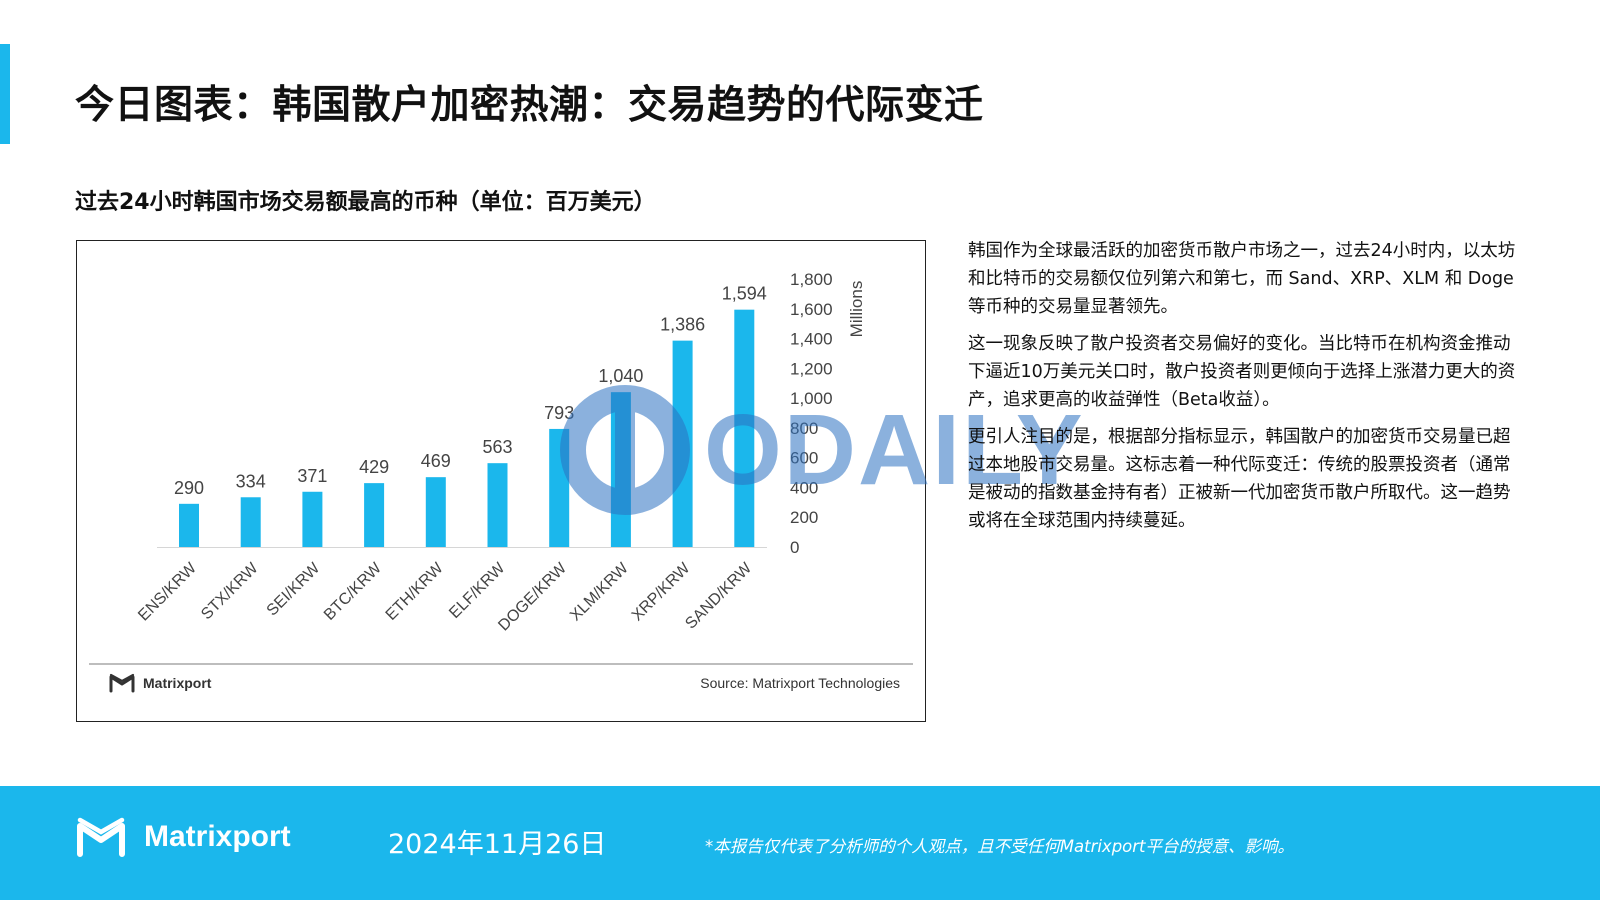 The height and width of the screenshot is (900, 1600). I want to click on x-tick-label: BTC/KRW, so click(353, 591).